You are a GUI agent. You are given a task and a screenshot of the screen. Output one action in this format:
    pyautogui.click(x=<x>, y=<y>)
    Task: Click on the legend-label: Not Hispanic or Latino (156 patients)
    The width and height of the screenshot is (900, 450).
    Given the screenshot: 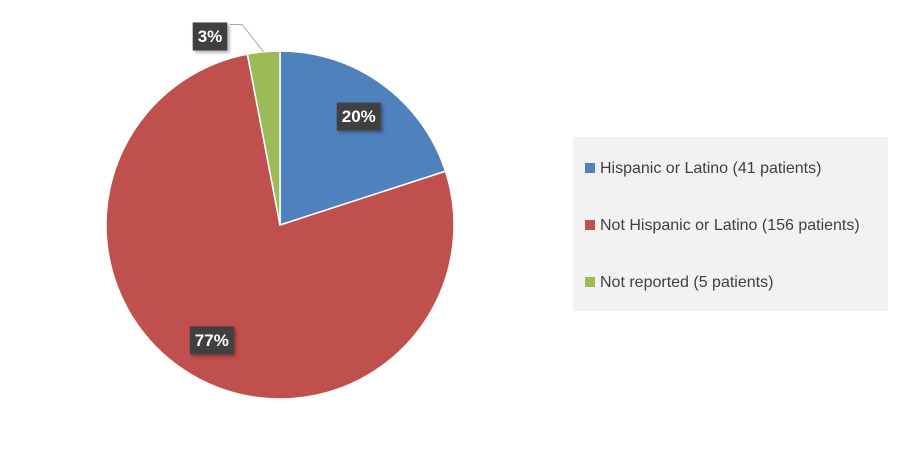 What is the action you would take?
    pyautogui.click(x=730, y=225)
    